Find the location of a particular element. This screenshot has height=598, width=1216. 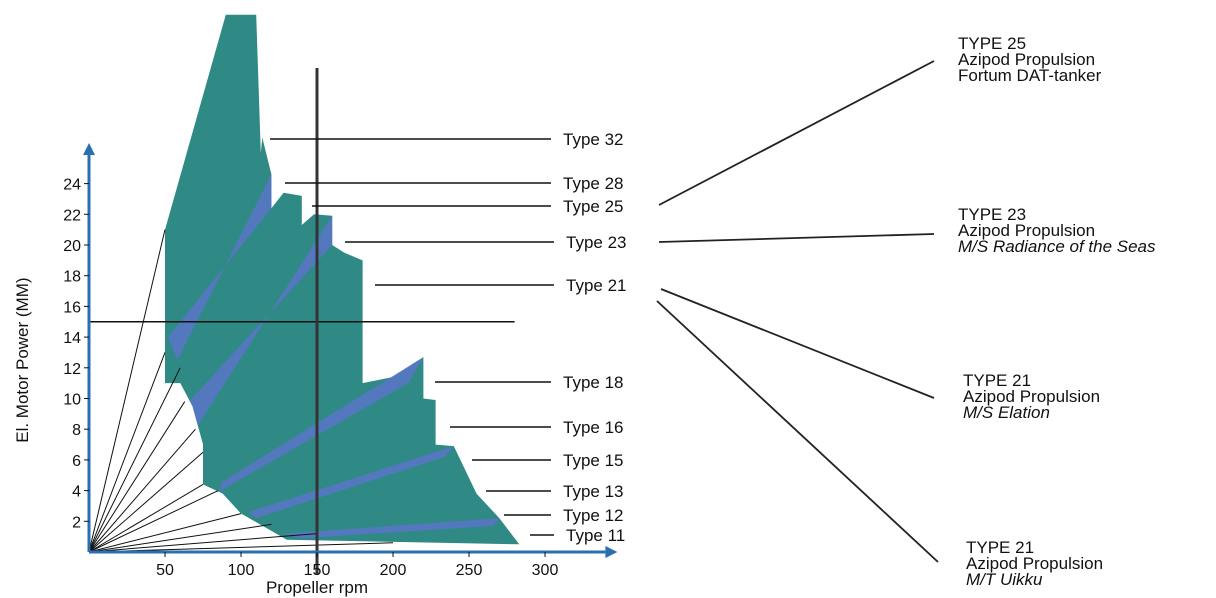

y-tick-label-20: 20 is located at coordinates (72, 246).